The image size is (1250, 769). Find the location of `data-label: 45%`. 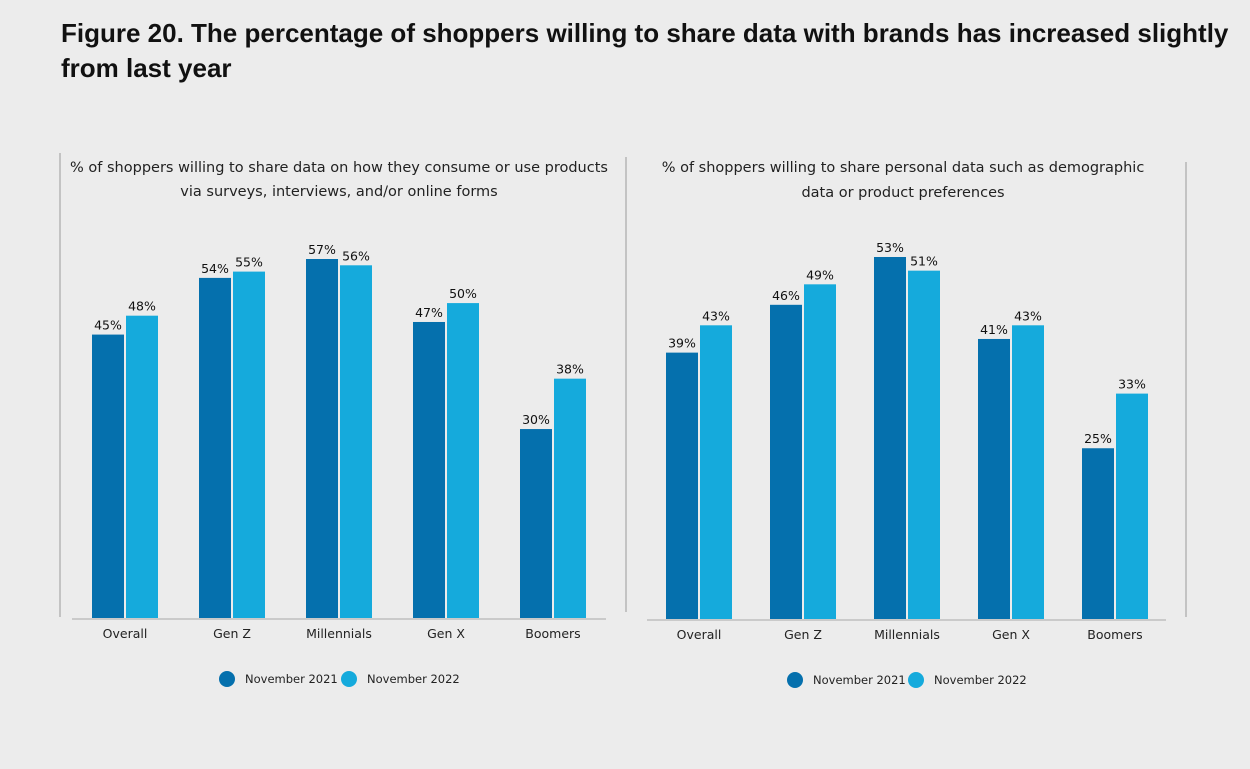

data-label: 45% is located at coordinates (108, 325).